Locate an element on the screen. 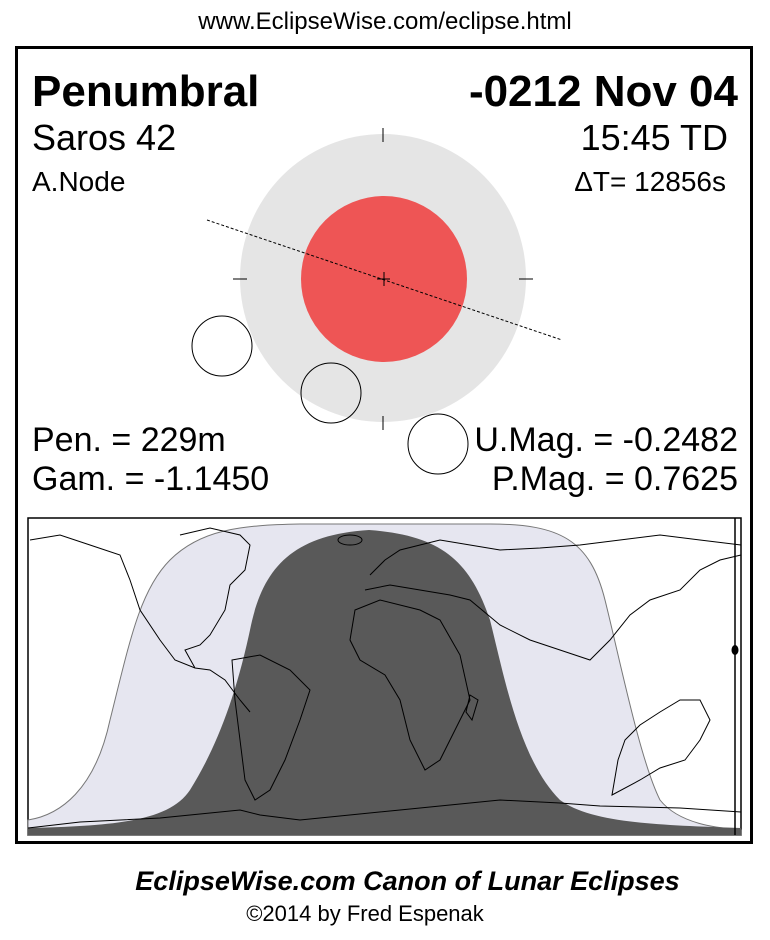  moon-path-line is located at coordinates (384, 280).